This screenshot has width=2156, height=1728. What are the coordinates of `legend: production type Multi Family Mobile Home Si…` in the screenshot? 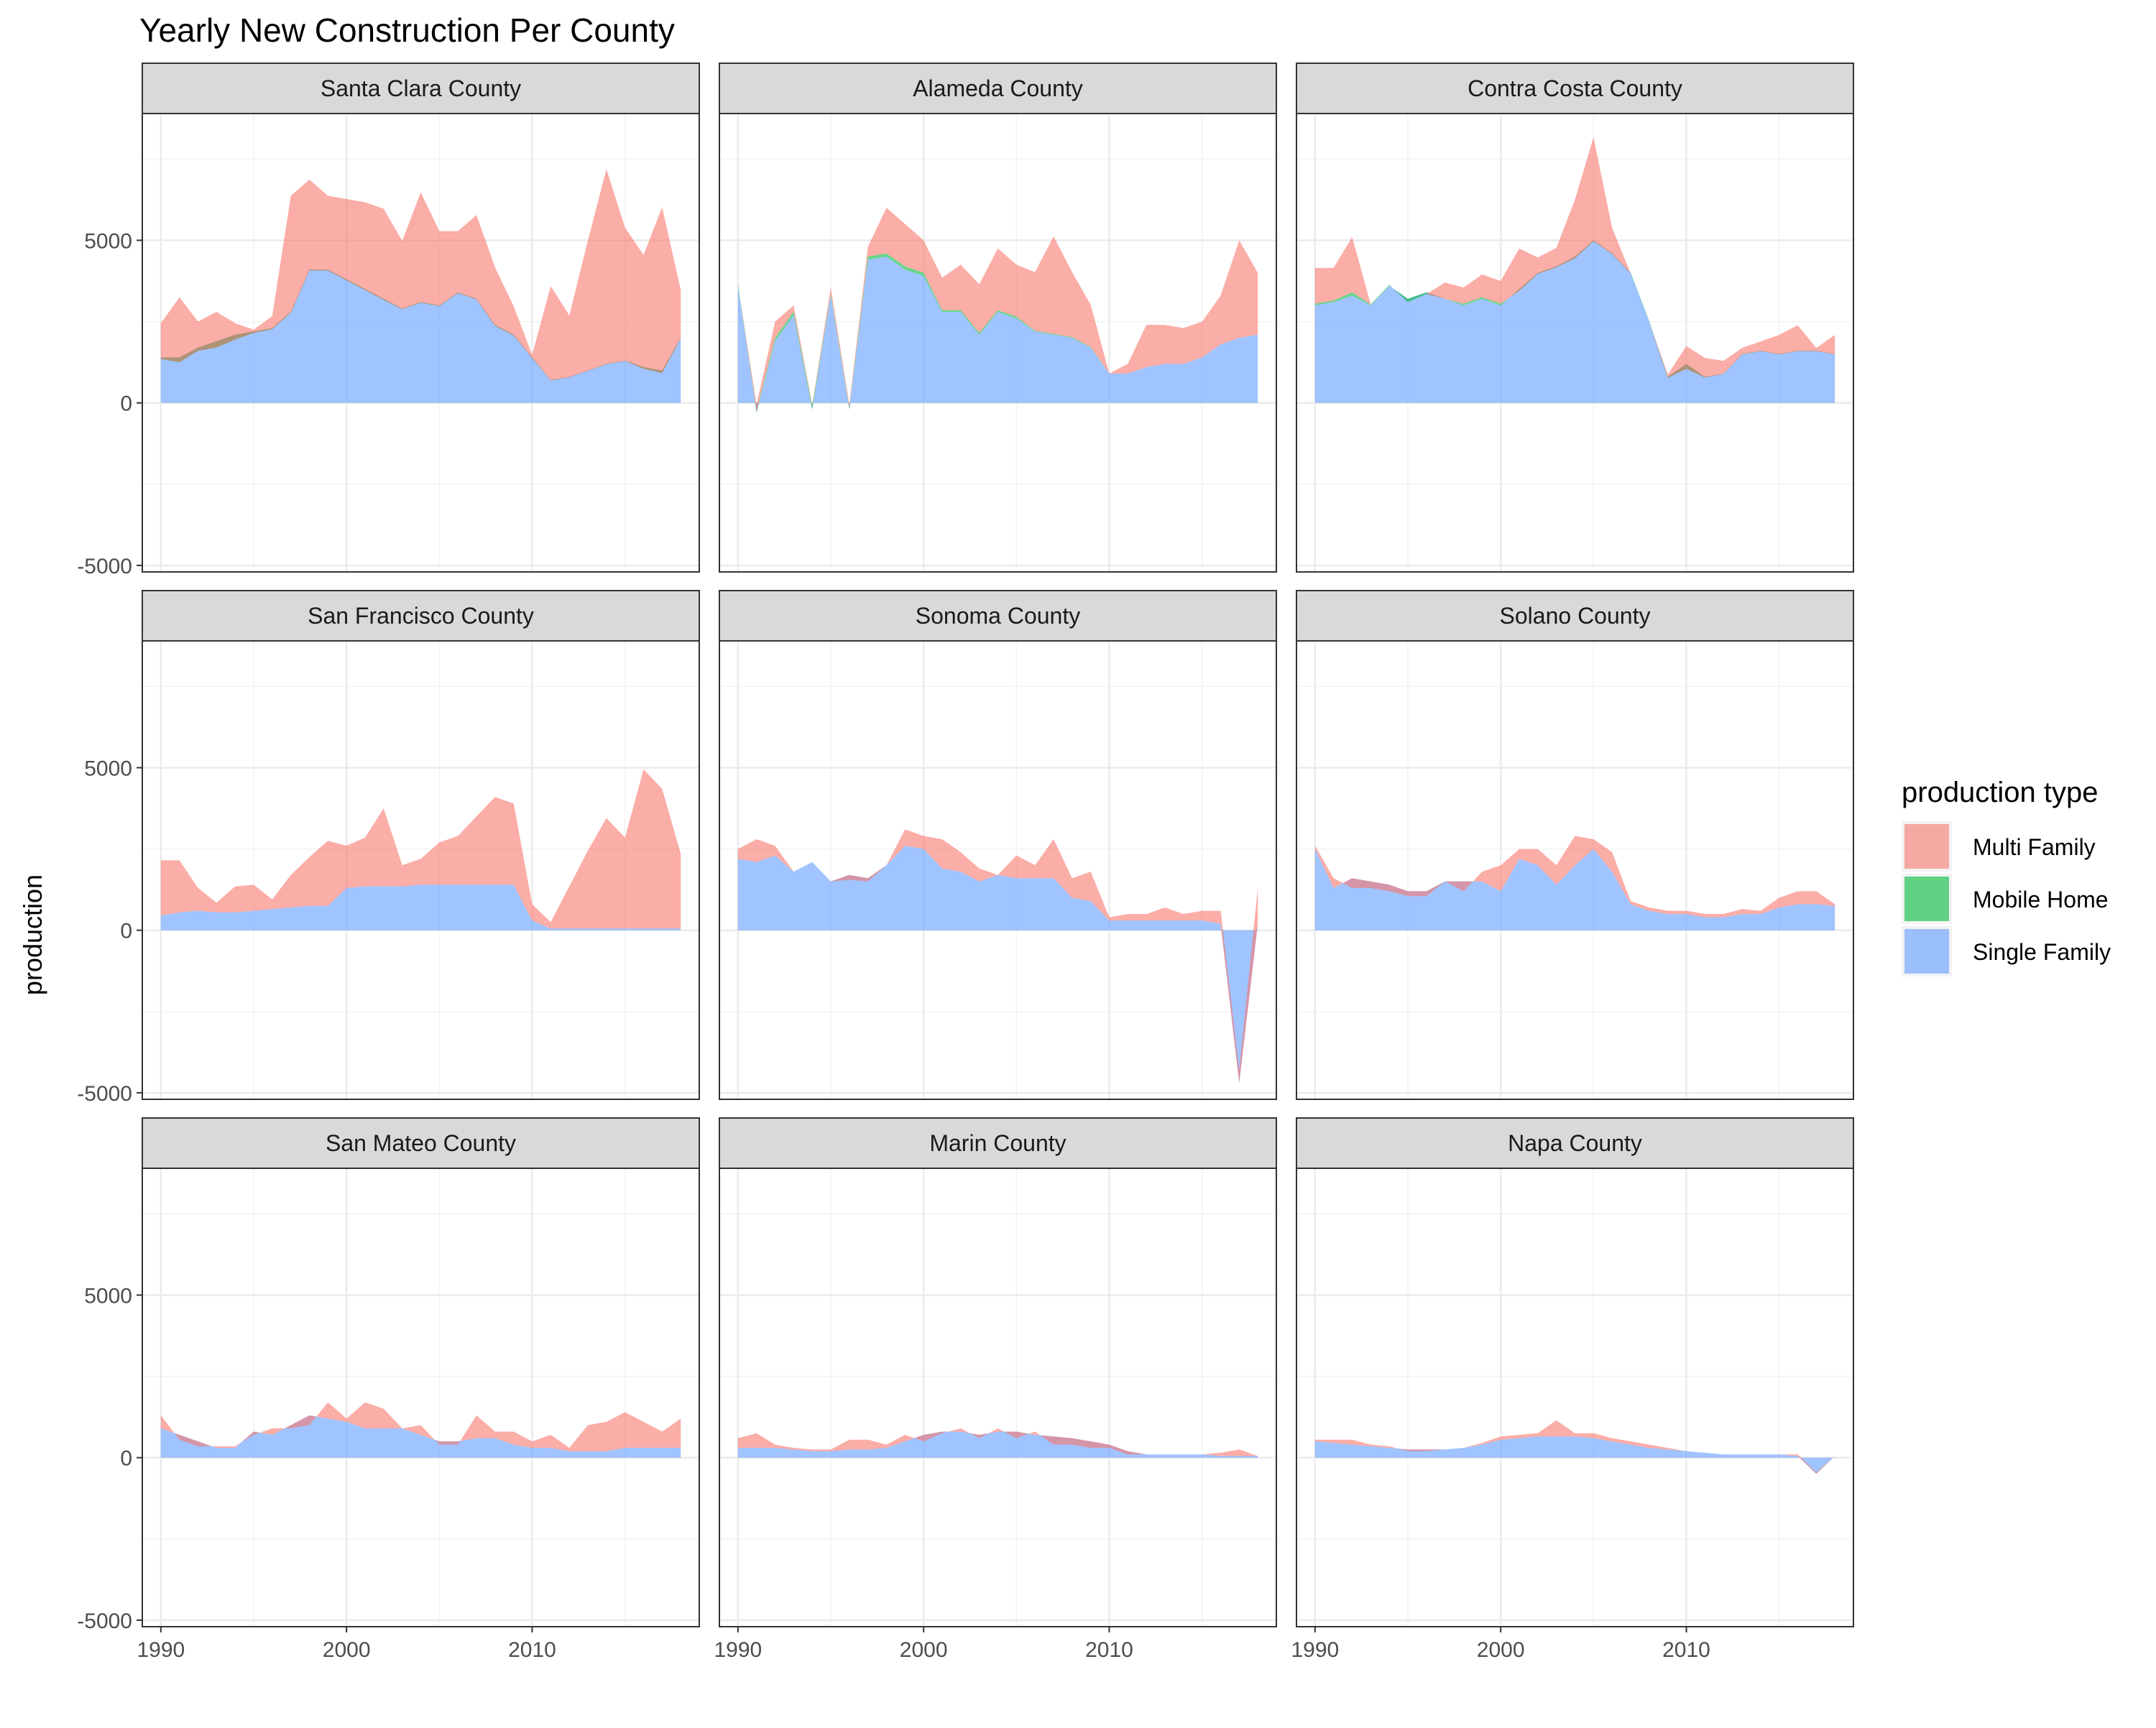 It's located at (2006, 877).